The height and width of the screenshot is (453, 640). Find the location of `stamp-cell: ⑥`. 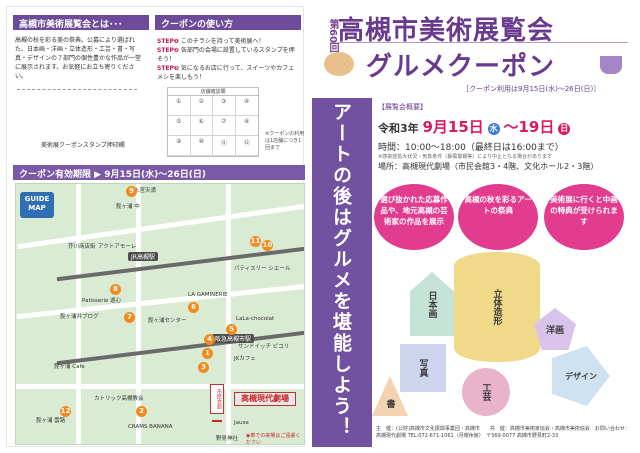

stamp-cell: ⑥ is located at coordinates (201, 126).